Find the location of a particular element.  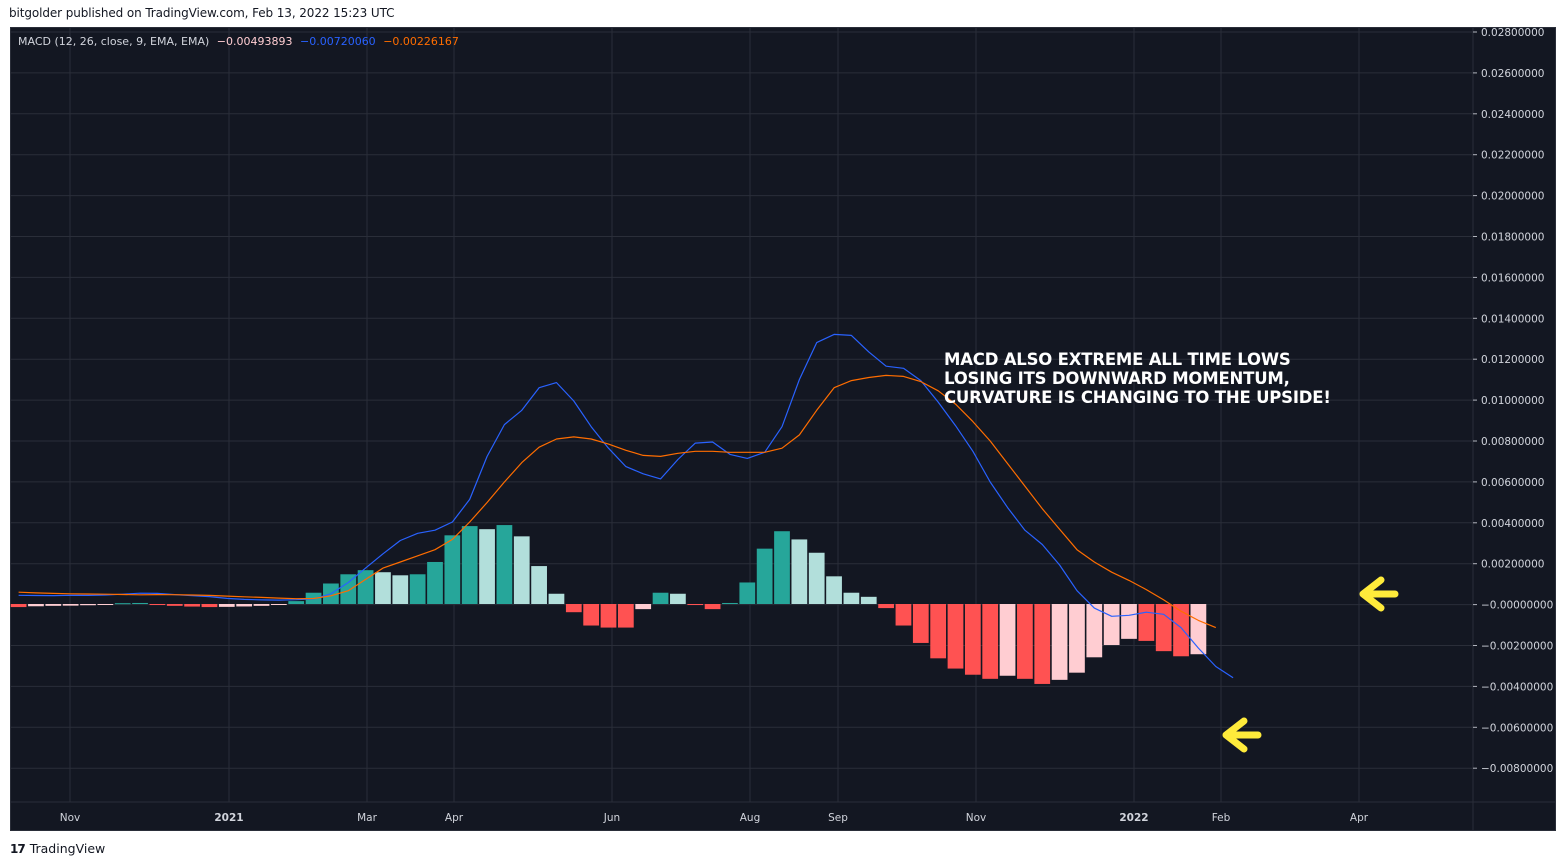

histogram is located at coordinates (608, 604).